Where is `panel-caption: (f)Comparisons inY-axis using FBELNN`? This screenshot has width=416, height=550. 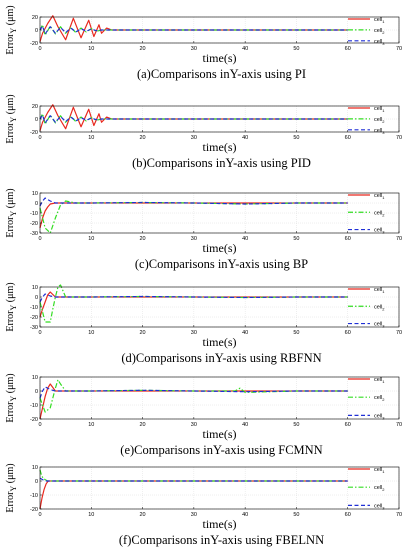
panel-caption: (f)Comparisons inY-axis using FBELNN is located at coordinates (221, 540).